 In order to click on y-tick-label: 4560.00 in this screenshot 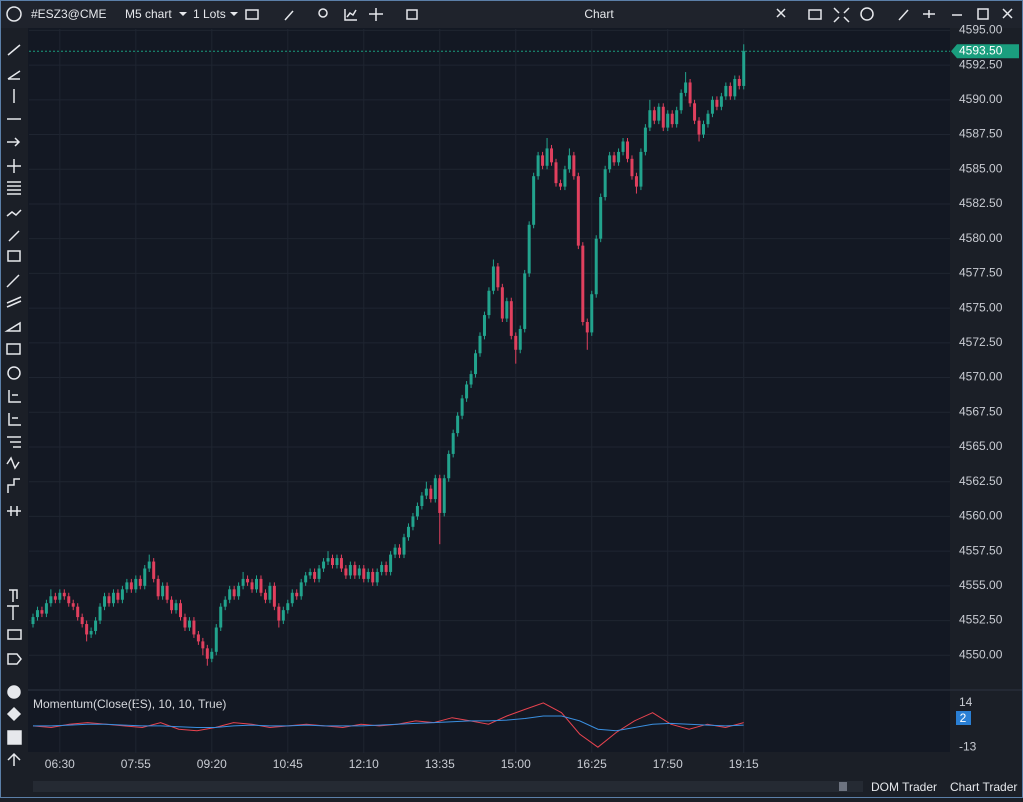, I will do `click(981, 516)`.